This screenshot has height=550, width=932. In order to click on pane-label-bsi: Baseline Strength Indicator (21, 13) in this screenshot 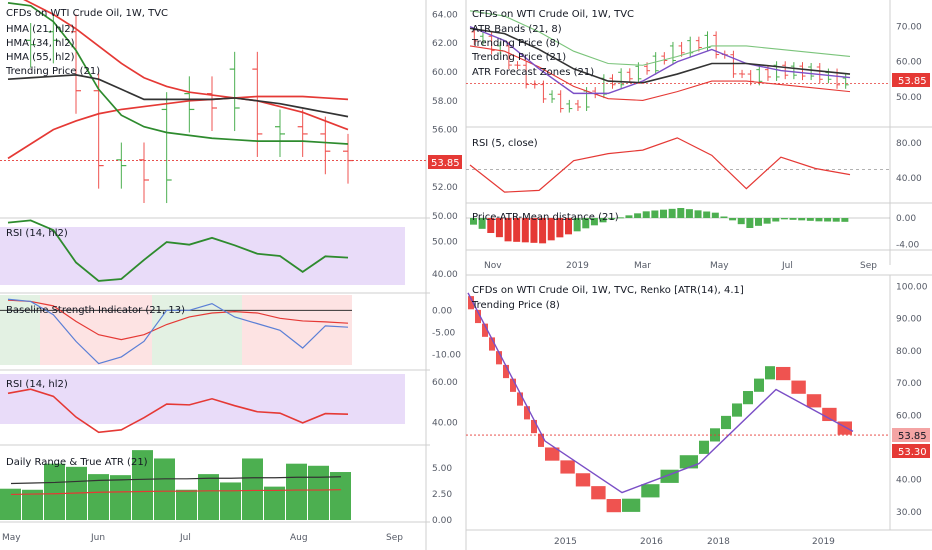, I will do `click(95, 310)`.